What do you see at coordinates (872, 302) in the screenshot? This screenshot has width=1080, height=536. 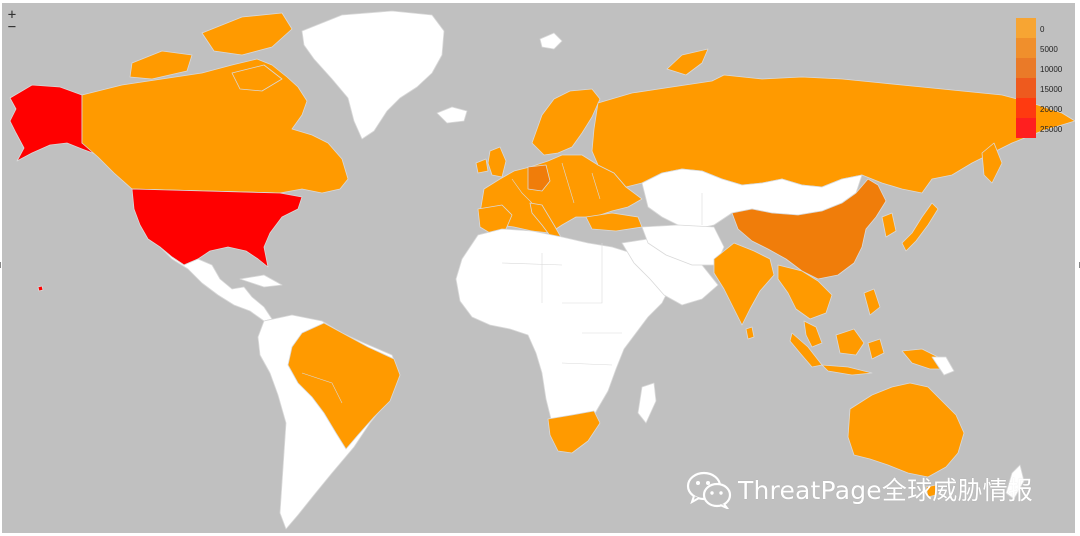 I see `region-philippines` at bounding box center [872, 302].